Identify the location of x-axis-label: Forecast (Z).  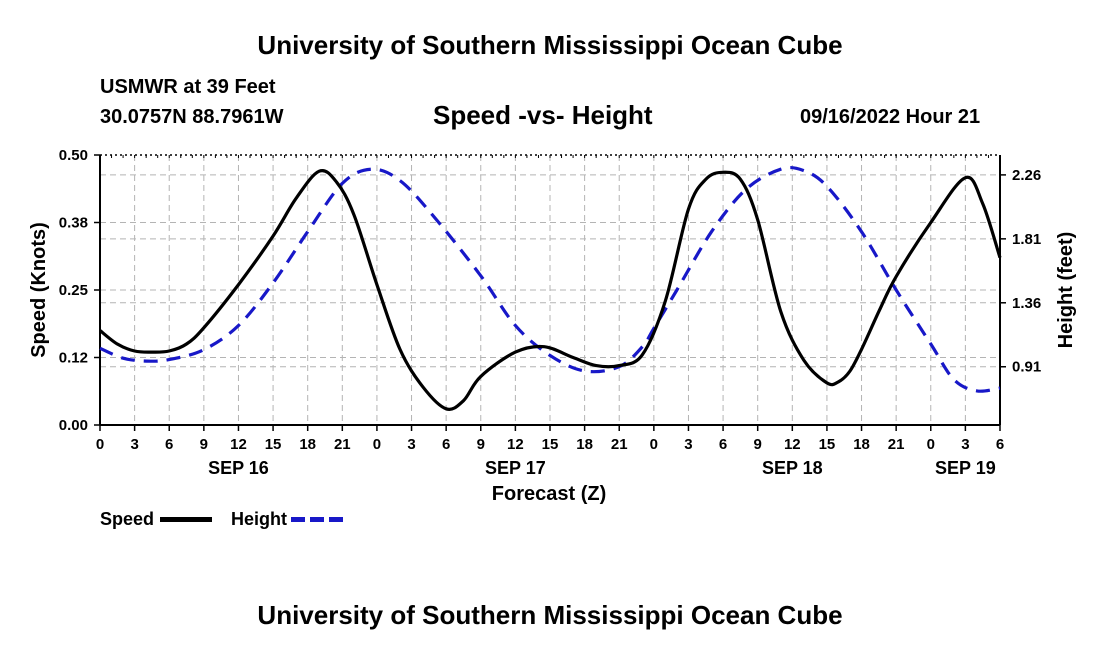
(549, 494).